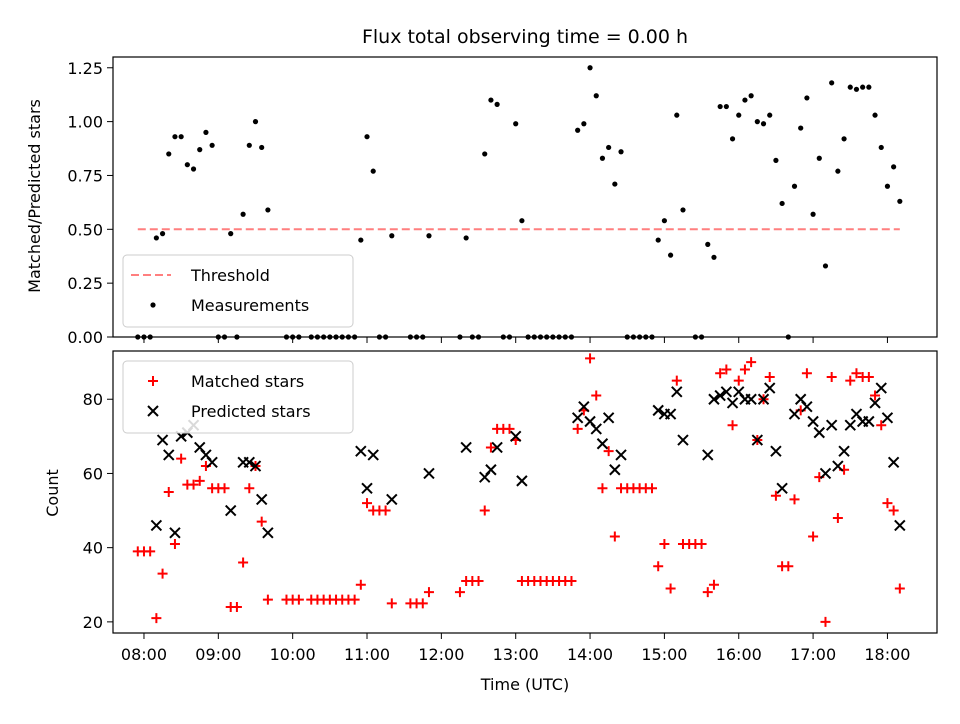 This screenshot has height=724, width=960. What do you see at coordinates (153, 411) in the screenshot?
I see `legend-predicted-swatch` at bounding box center [153, 411].